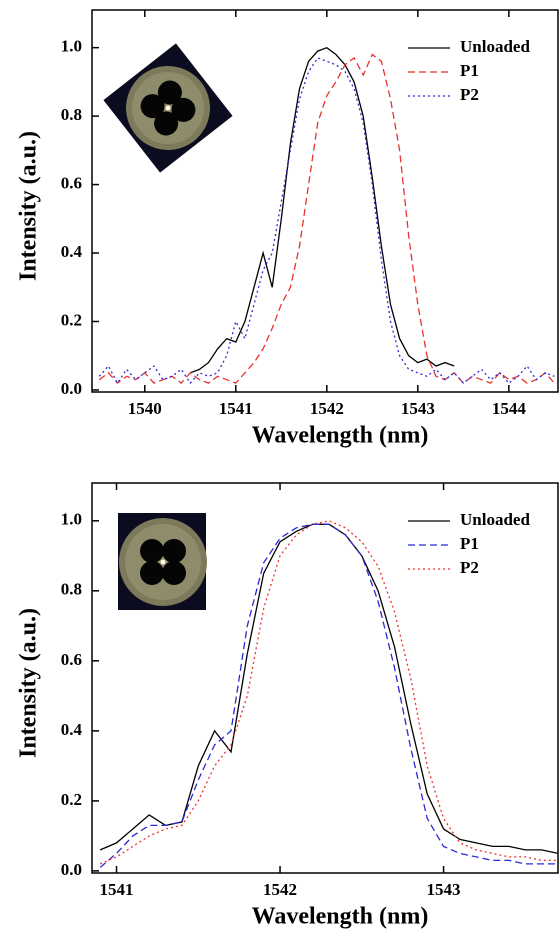 This screenshot has width=560, height=933. Describe the element at coordinates (145, 408) in the screenshot. I see `x-tick-label: 1540` at that location.